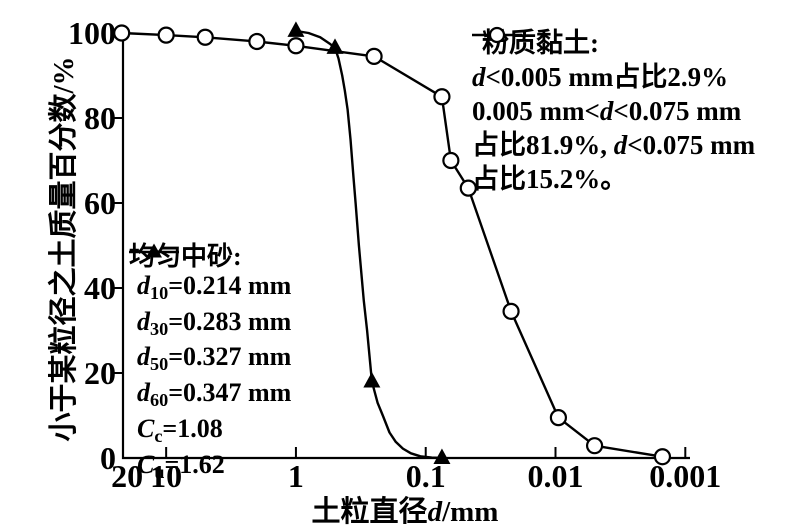 The width and height of the screenshot is (799, 530). I want to click on y-tick-label: 80, so click(100, 118).